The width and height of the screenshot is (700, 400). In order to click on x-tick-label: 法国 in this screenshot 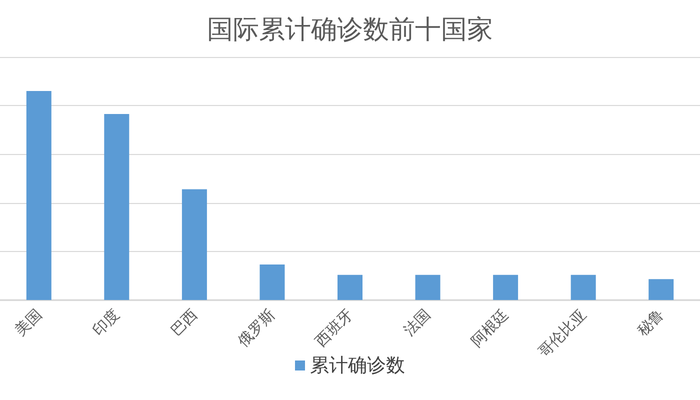, I will do `click(417, 323)`.